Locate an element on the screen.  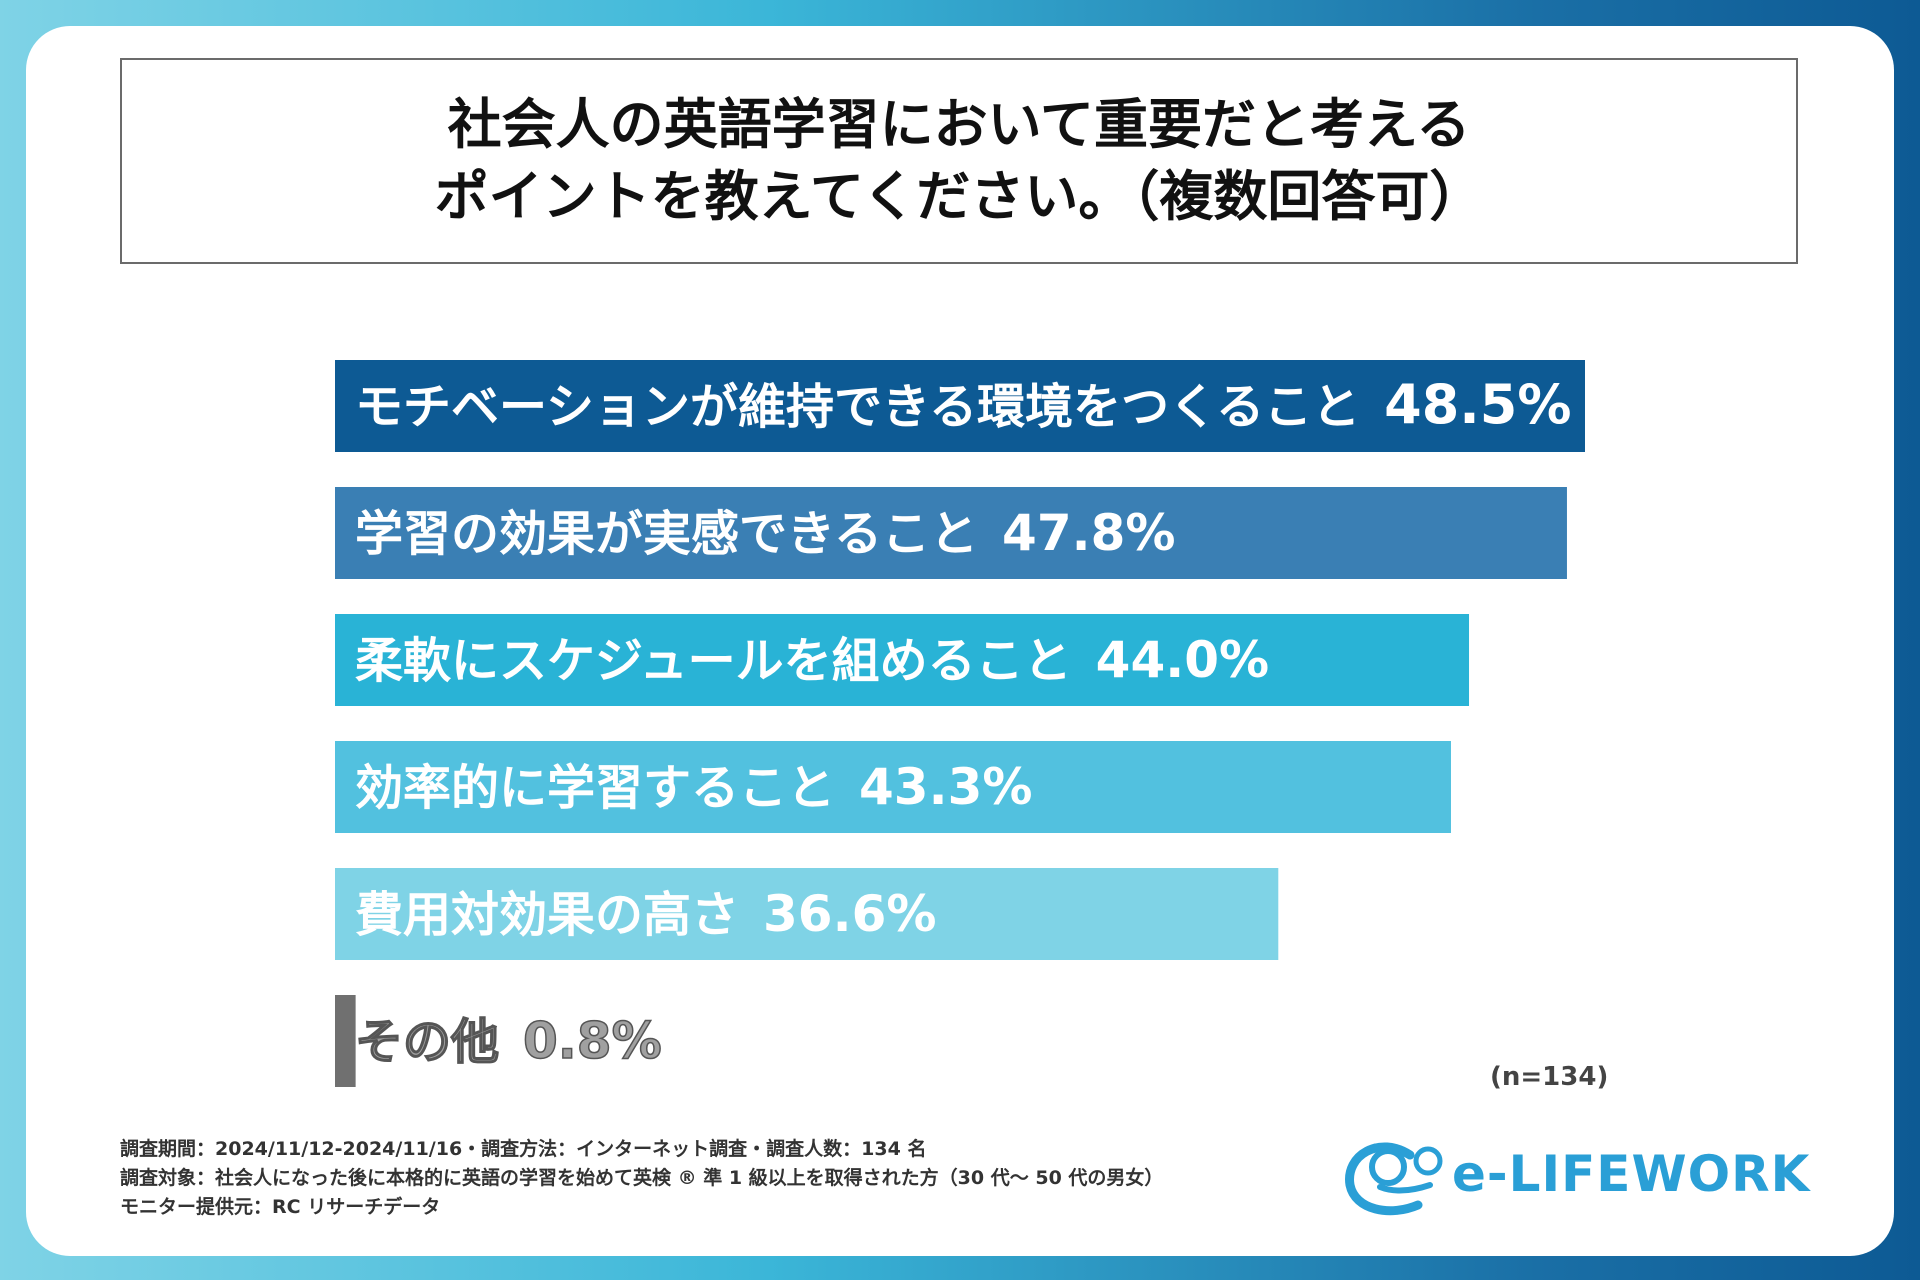
bar-label-1: 学習の効果が実感できること 47.8% is located at coordinates (765, 533).